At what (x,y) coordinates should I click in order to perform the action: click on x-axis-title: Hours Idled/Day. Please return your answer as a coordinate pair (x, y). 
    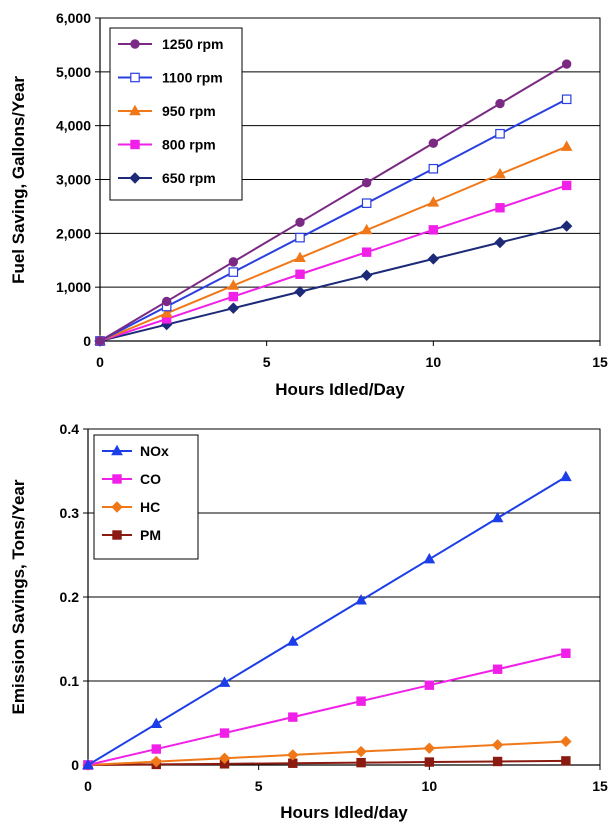
    Looking at the image, I should click on (340, 389).